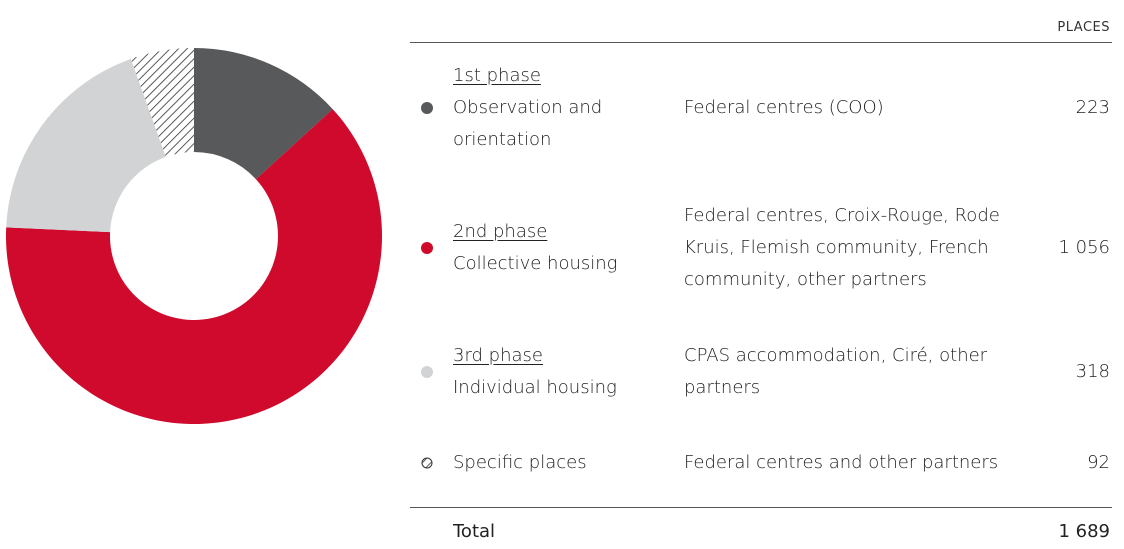  Describe the element at coordinates (1098, 462) in the screenshot. I see `value-label: 92` at that location.